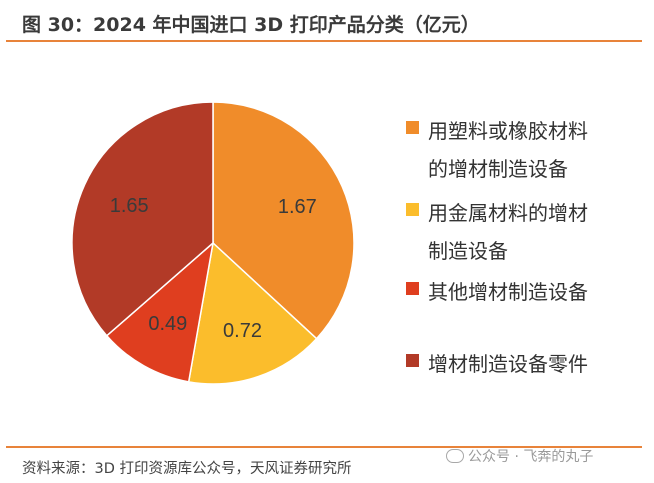 The width and height of the screenshot is (654, 483). What do you see at coordinates (129, 206) in the screenshot?
I see `data-label-4: 1.65` at bounding box center [129, 206].